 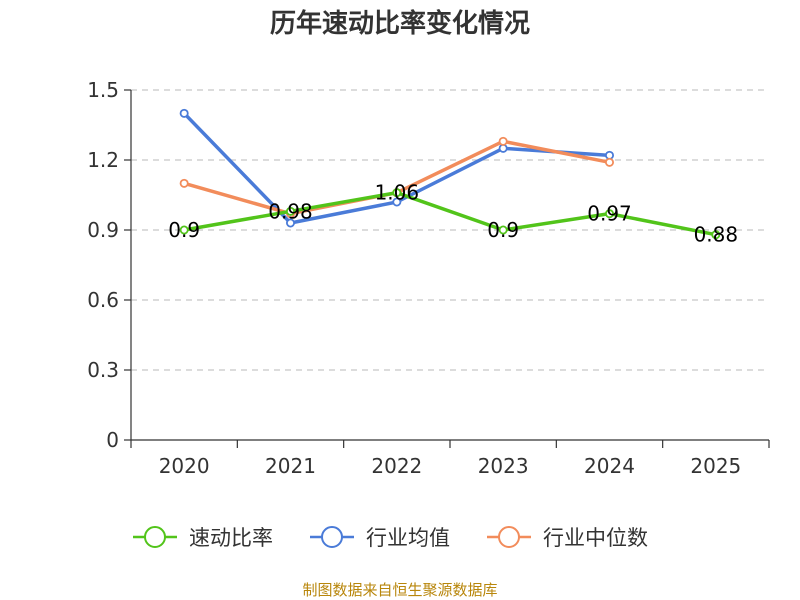 I want to click on x-tick-label: 2022, so click(x=396, y=466).